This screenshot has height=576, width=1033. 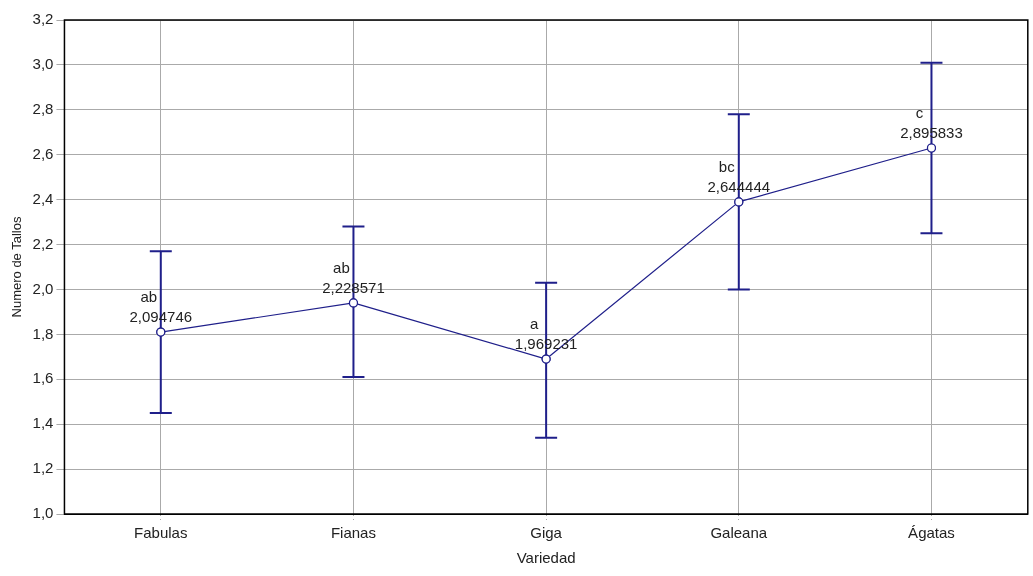 I want to click on y-tick-label: 1,2, so click(x=43, y=468).